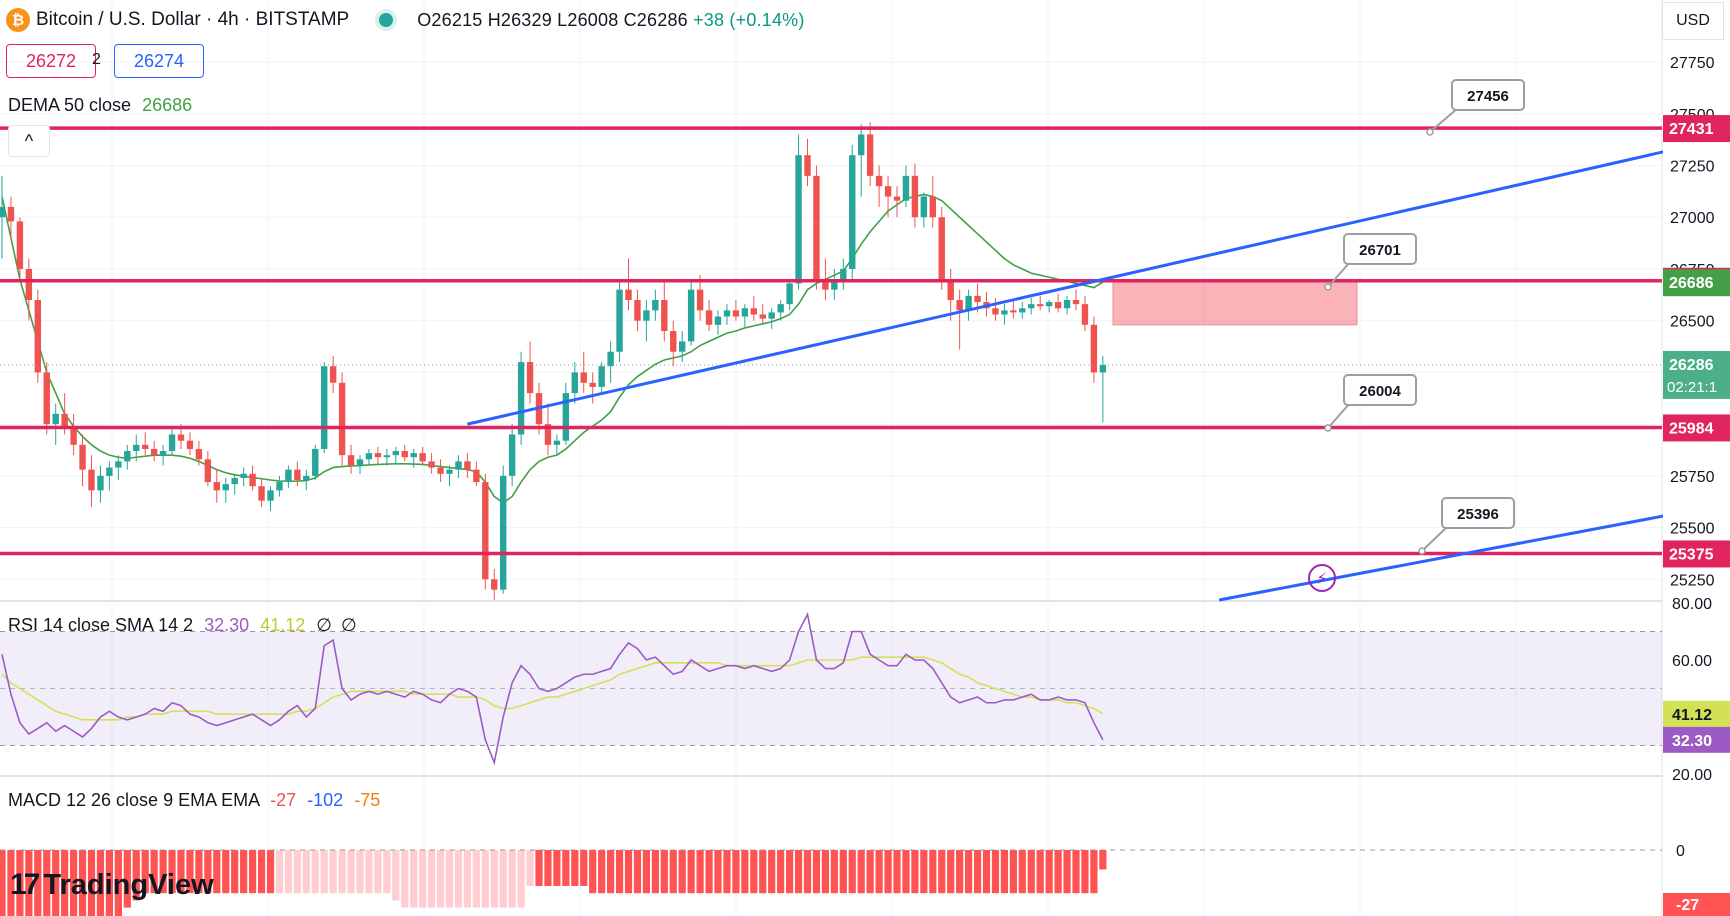  I want to click on collapse-legend-button: ^, so click(29, 141).